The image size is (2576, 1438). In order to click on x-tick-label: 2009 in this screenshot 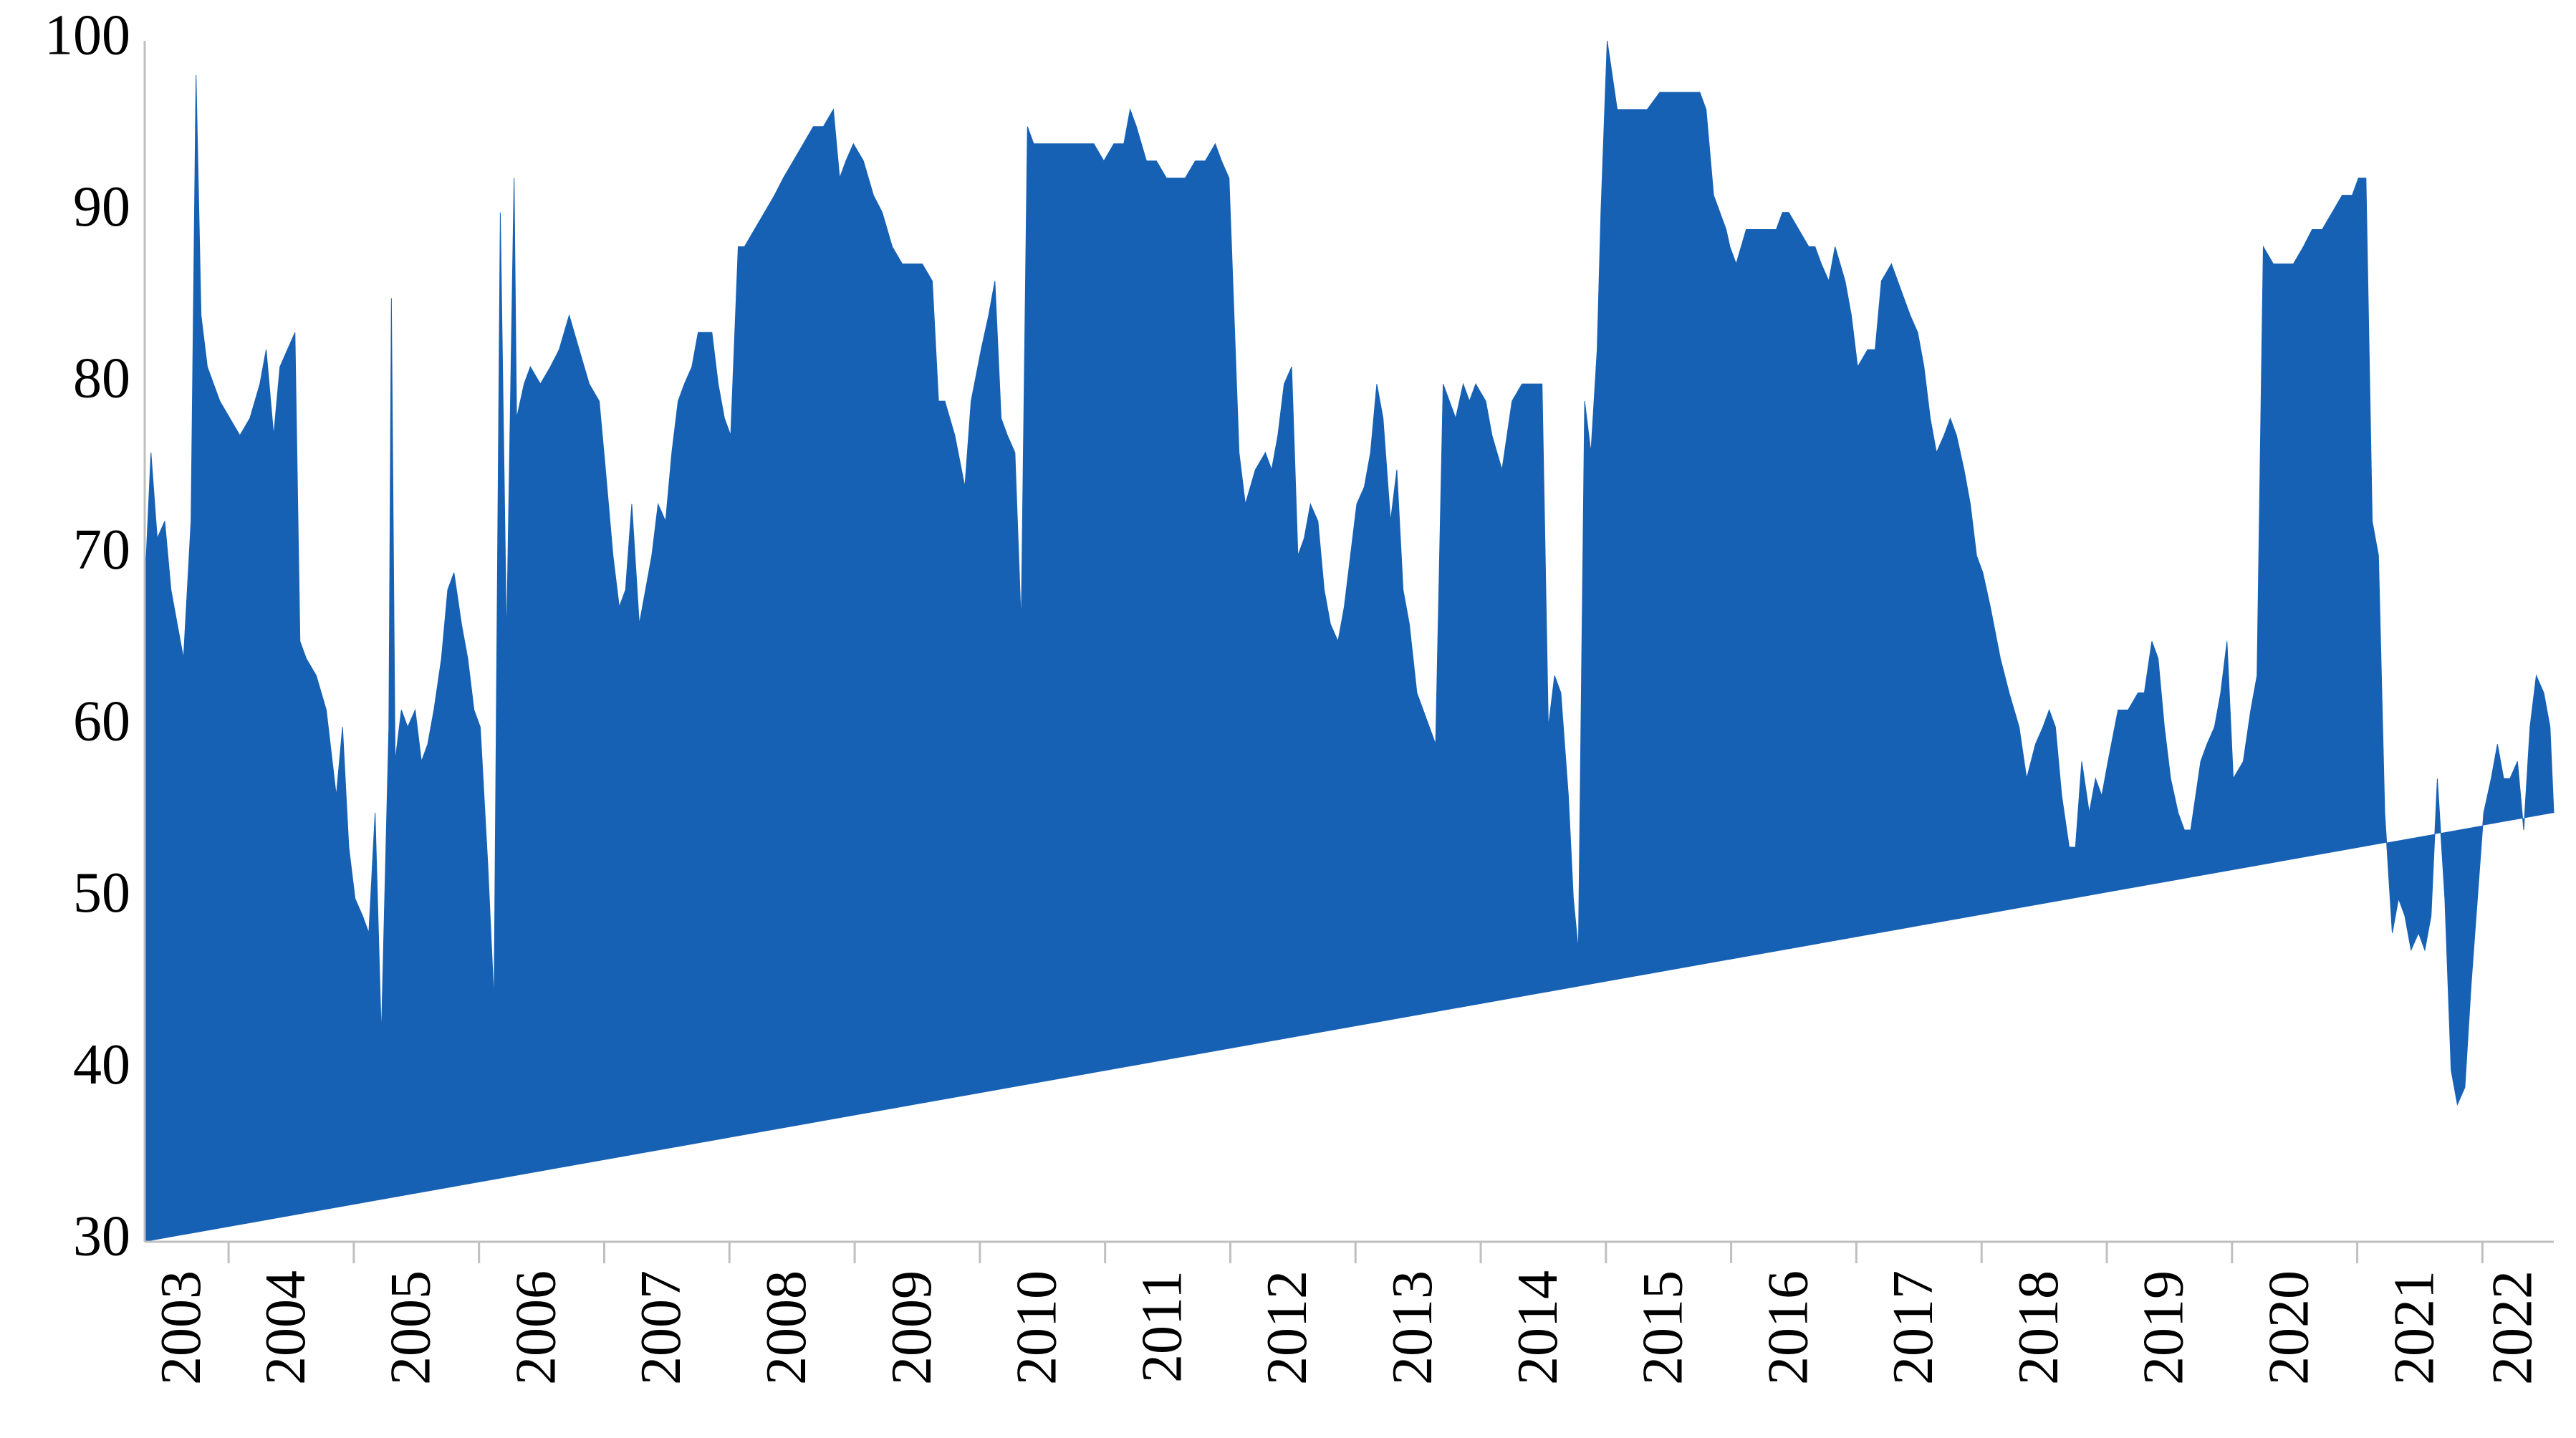, I will do `click(911, 1327)`.